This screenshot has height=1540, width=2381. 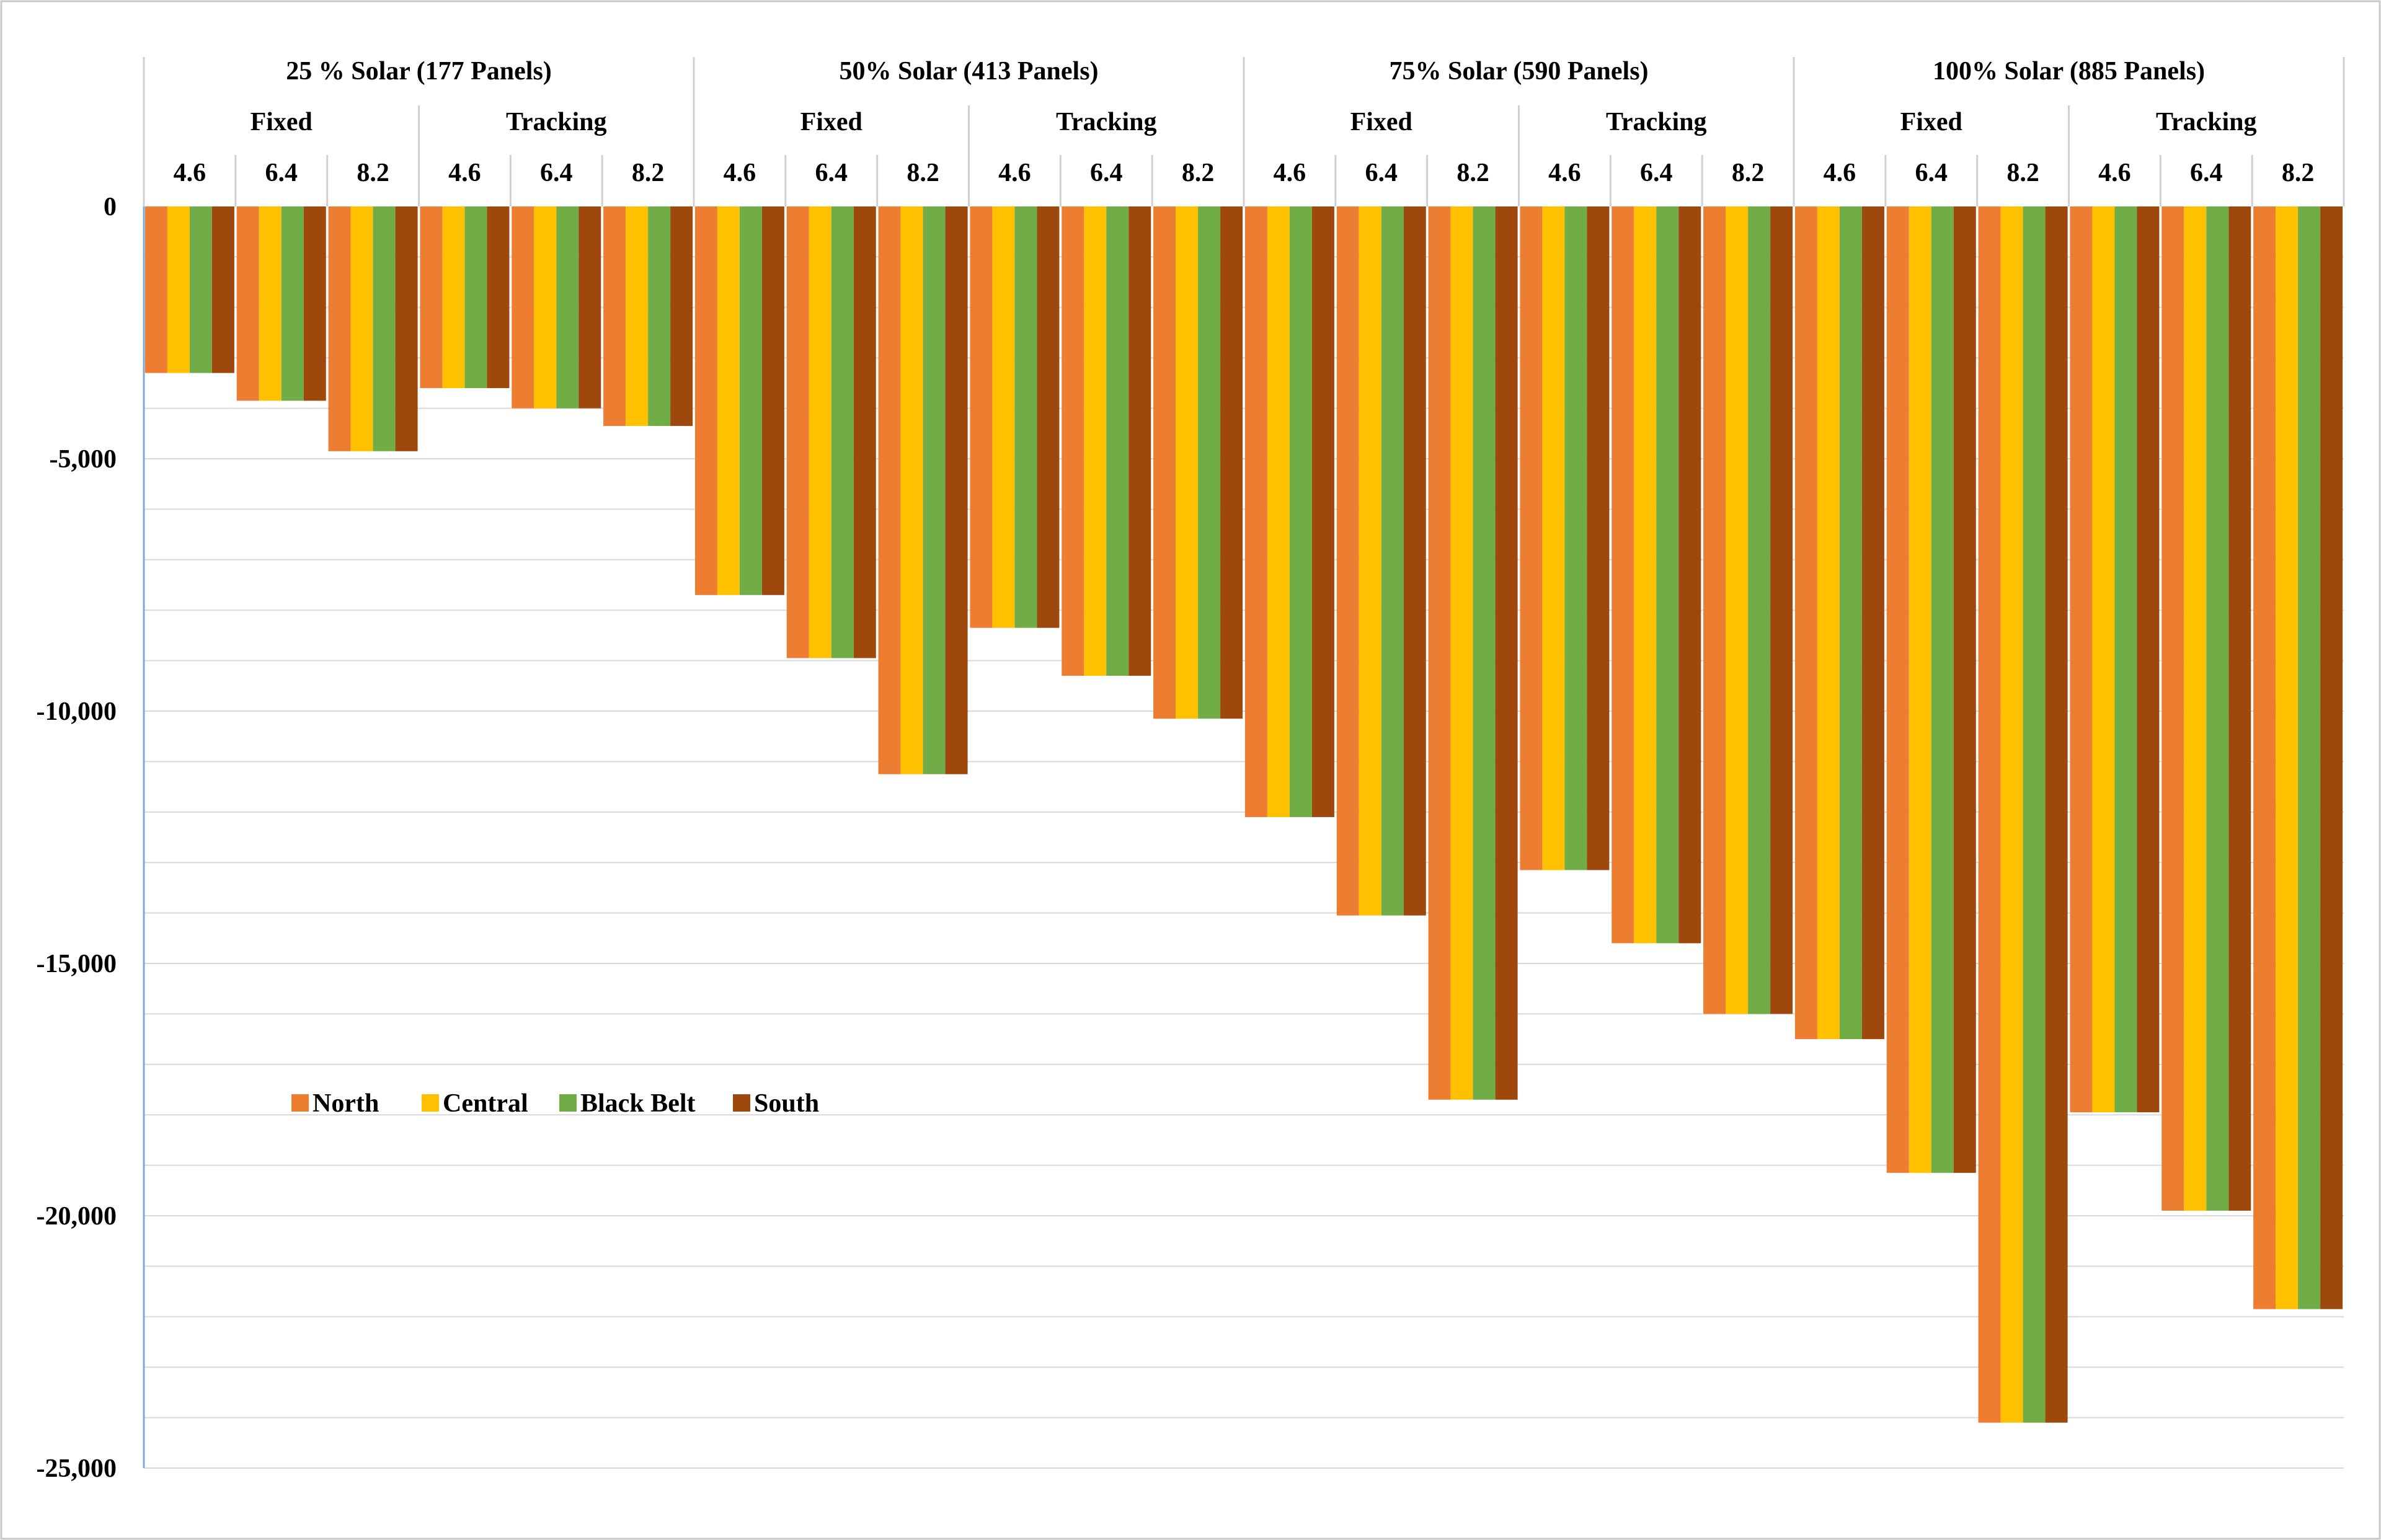 What do you see at coordinates (77, 1468) in the screenshot?
I see `y-tick-label: -25,000` at bounding box center [77, 1468].